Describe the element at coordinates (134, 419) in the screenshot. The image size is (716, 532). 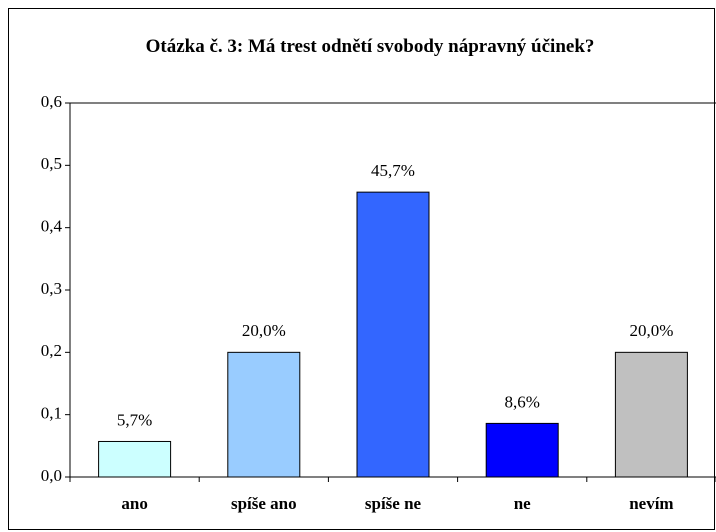
I see `value-label: 5,7%` at that location.